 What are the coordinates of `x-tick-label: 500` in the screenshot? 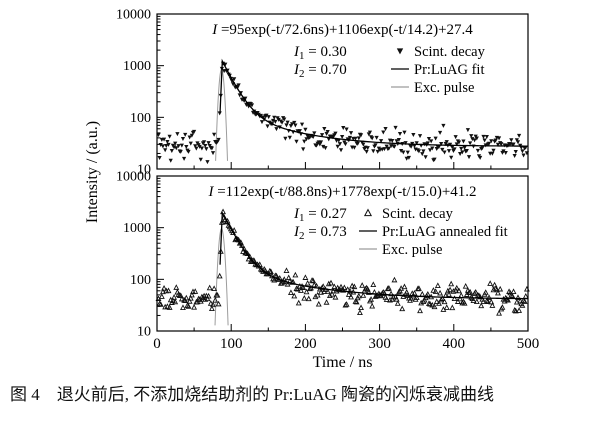 It's located at (528, 344).